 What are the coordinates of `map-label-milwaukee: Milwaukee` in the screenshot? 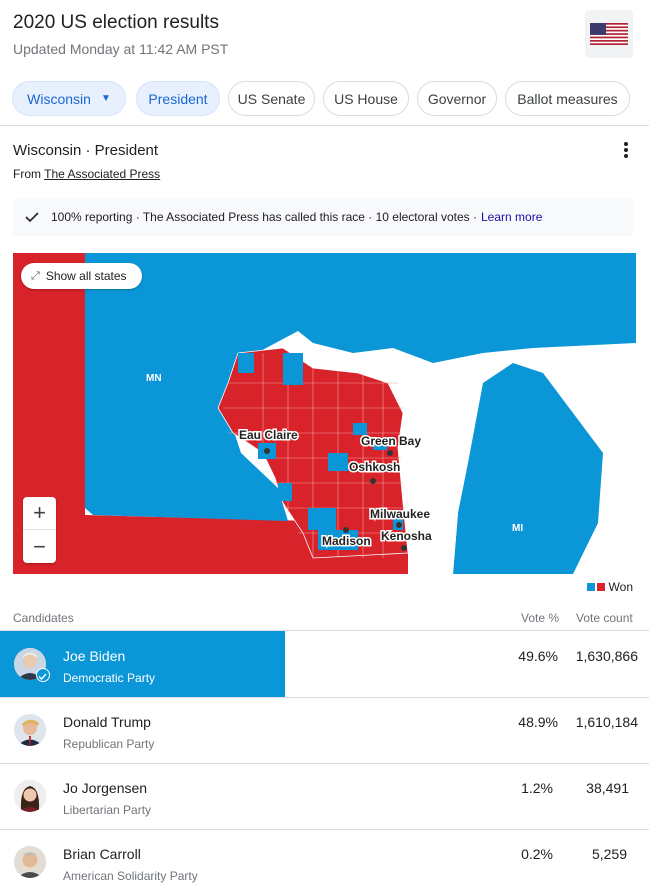 It's located at (400, 514).